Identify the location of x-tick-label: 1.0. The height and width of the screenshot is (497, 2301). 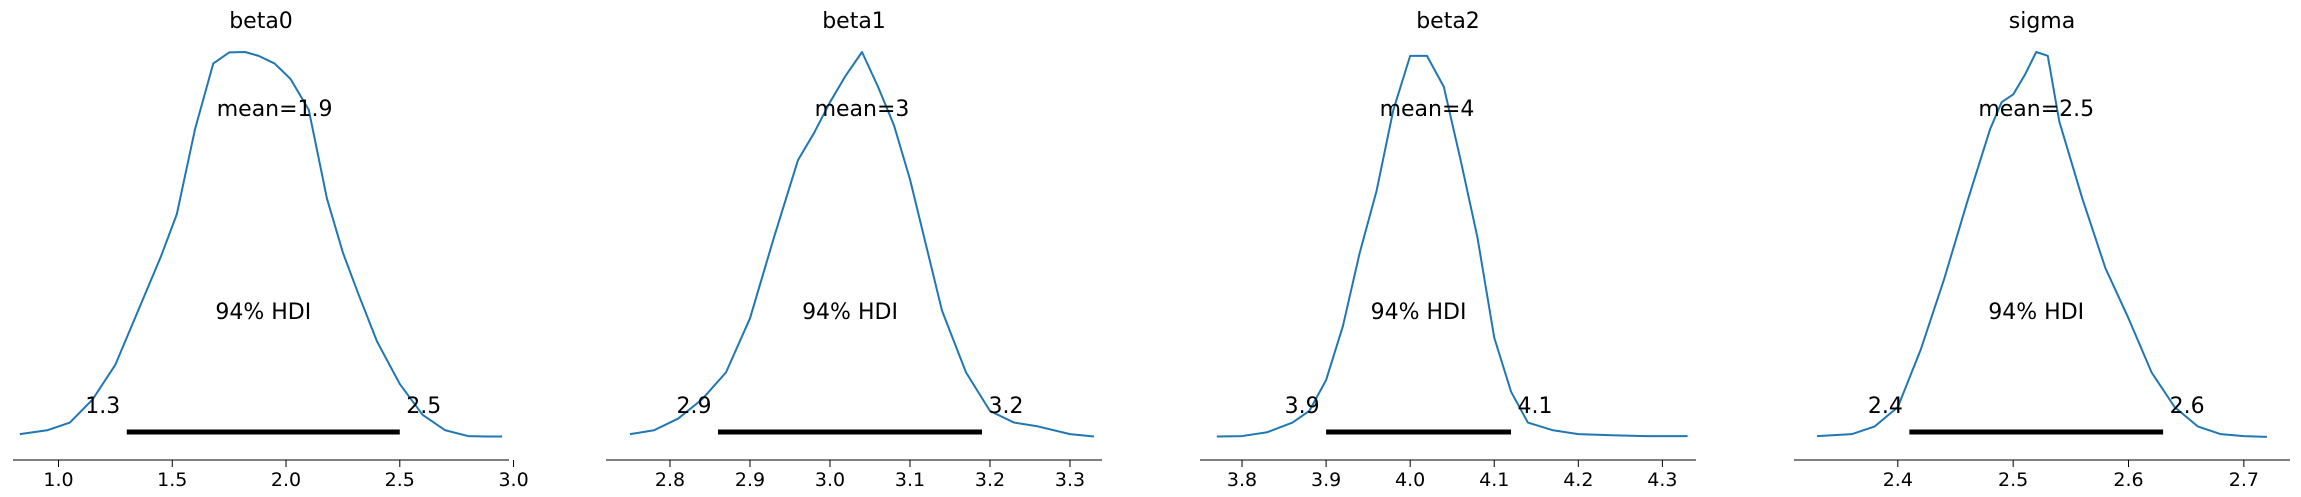
(58, 480).